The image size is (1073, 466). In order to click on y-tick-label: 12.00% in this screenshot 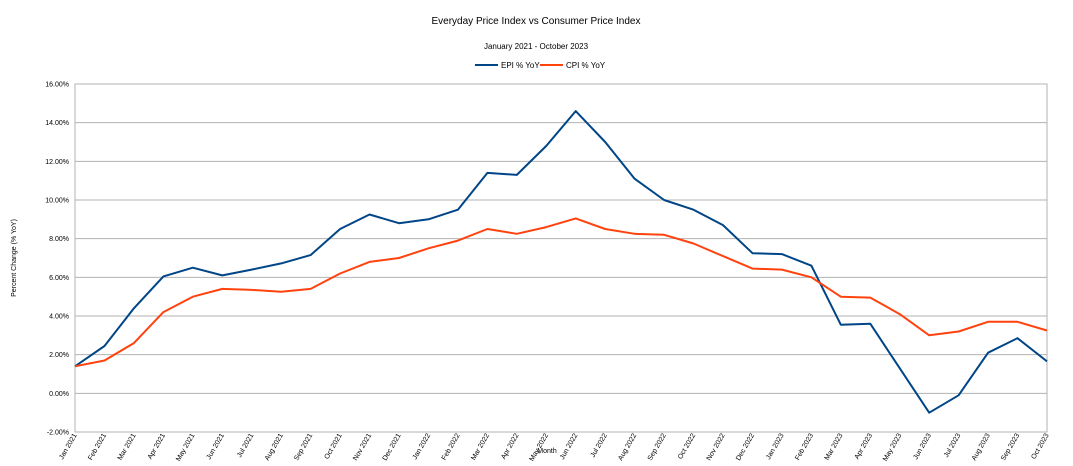, I will do `click(57, 162)`.